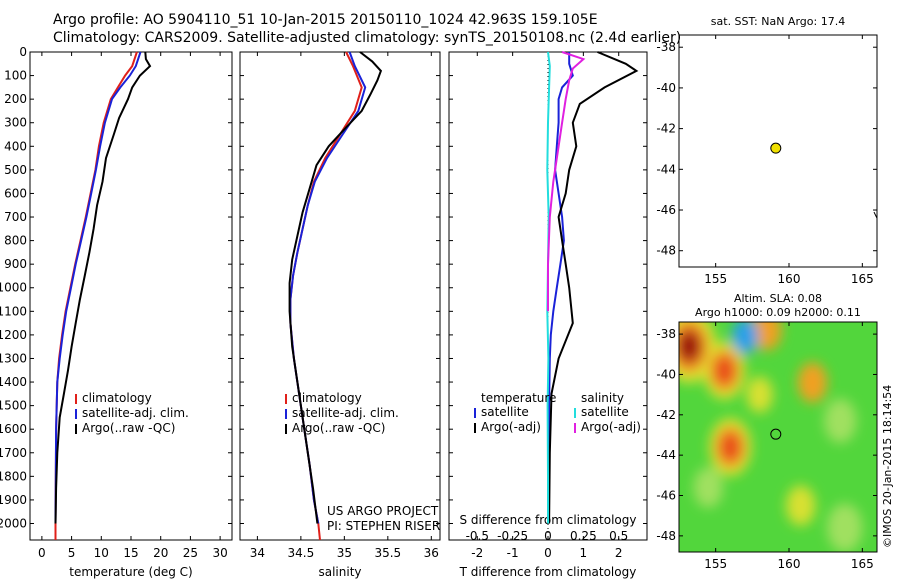 Image resolution: width=900 pixels, height=580 pixels. What do you see at coordinates (15, 241) in the screenshot?
I see `y-tick-label: 800` at bounding box center [15, 241].